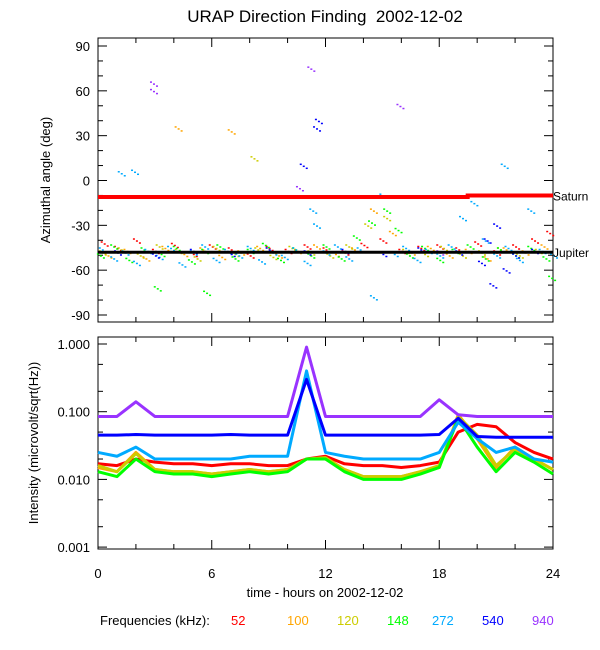 The width and height of the screenshot is (600, 650). What do you see at coordinates (348, 620) in the screenshot?
I see `legend-item-120: 120` at bounding box center [348, 620].